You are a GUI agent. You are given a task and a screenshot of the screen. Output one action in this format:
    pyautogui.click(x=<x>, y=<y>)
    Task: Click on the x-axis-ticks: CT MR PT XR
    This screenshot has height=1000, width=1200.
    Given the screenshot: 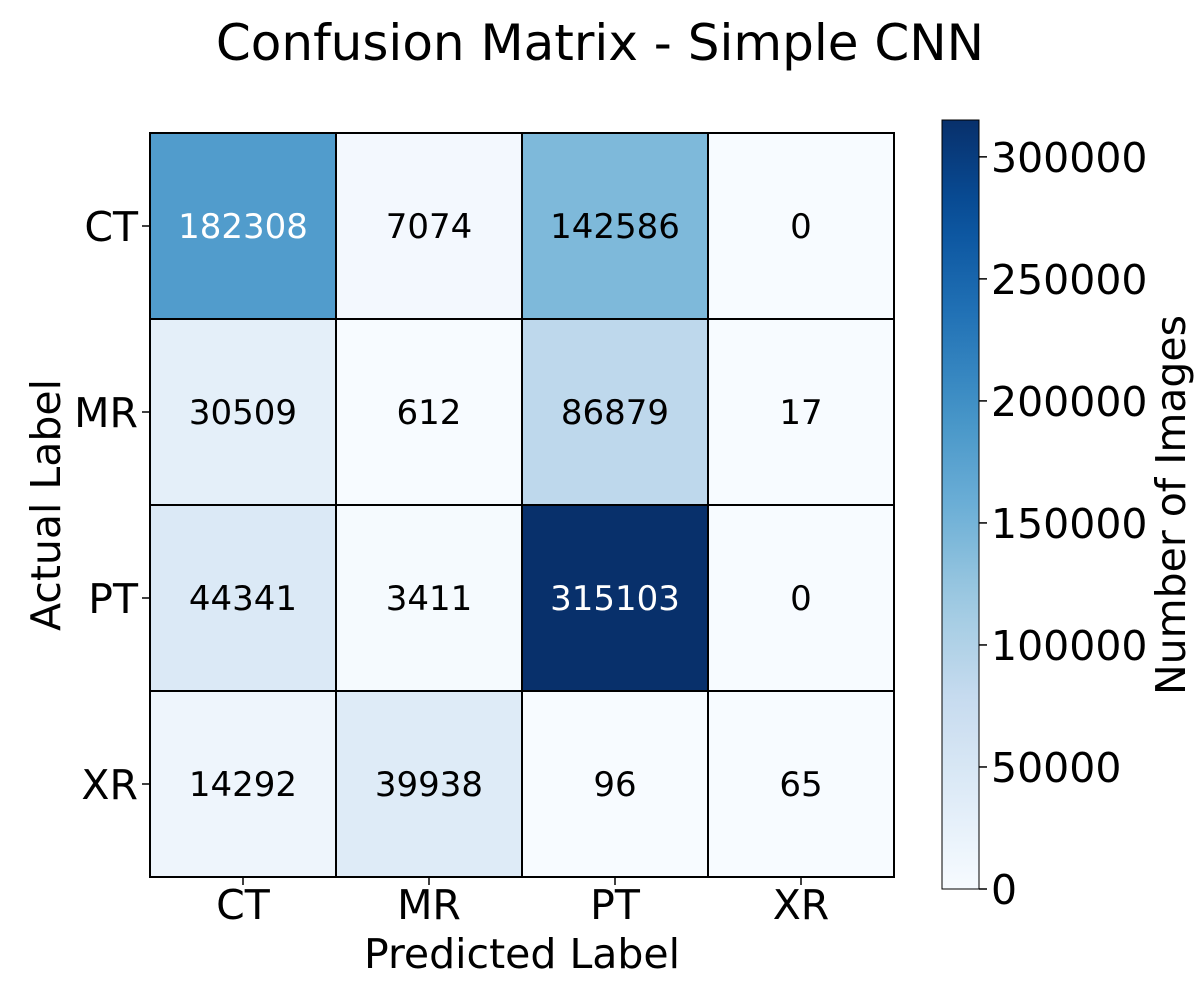 What is the action you would take?
    pyautogui.click(x=522, y=903)
    